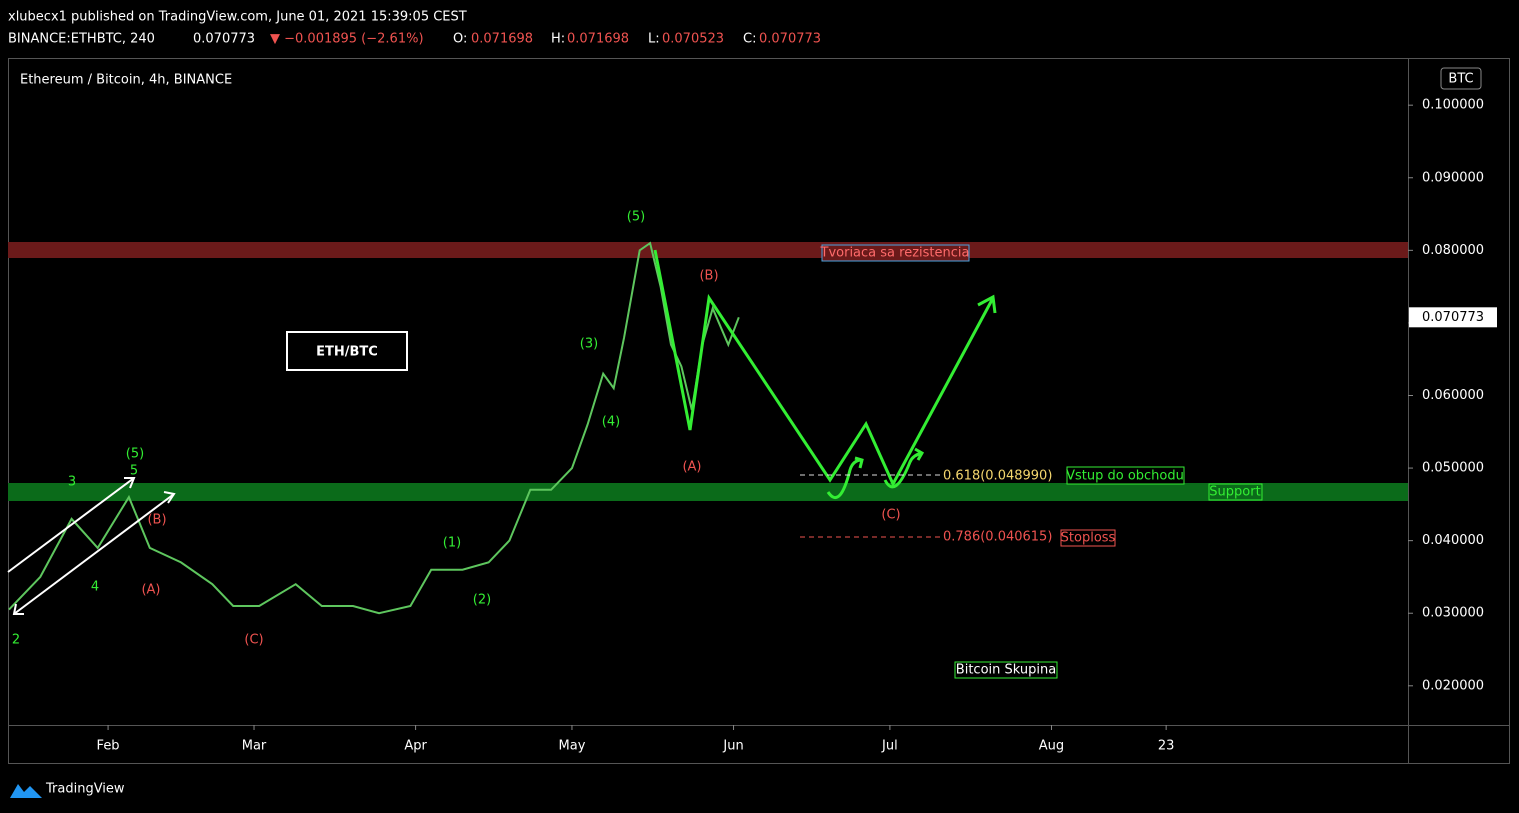  I want to click on fib-618: 0.618(0.048990), so click(997, 476).